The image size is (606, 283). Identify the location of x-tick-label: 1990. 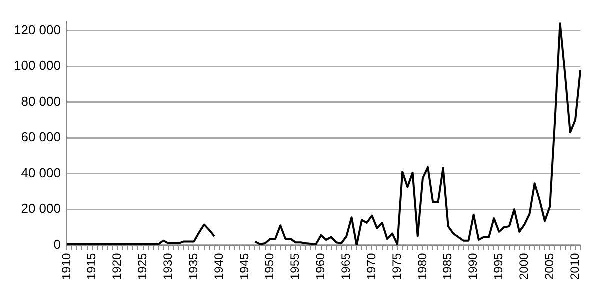
(473, 266).